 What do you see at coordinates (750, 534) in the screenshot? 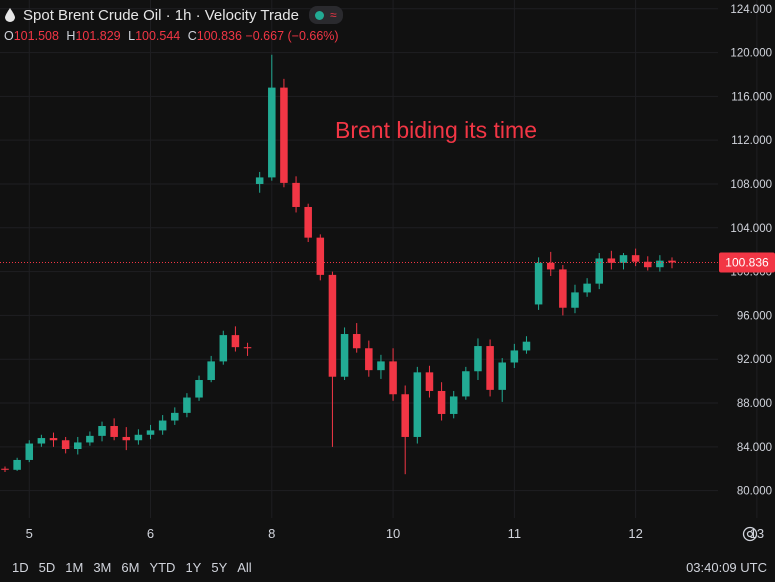
I see `gear-icon` at bounding box center [750, 534].